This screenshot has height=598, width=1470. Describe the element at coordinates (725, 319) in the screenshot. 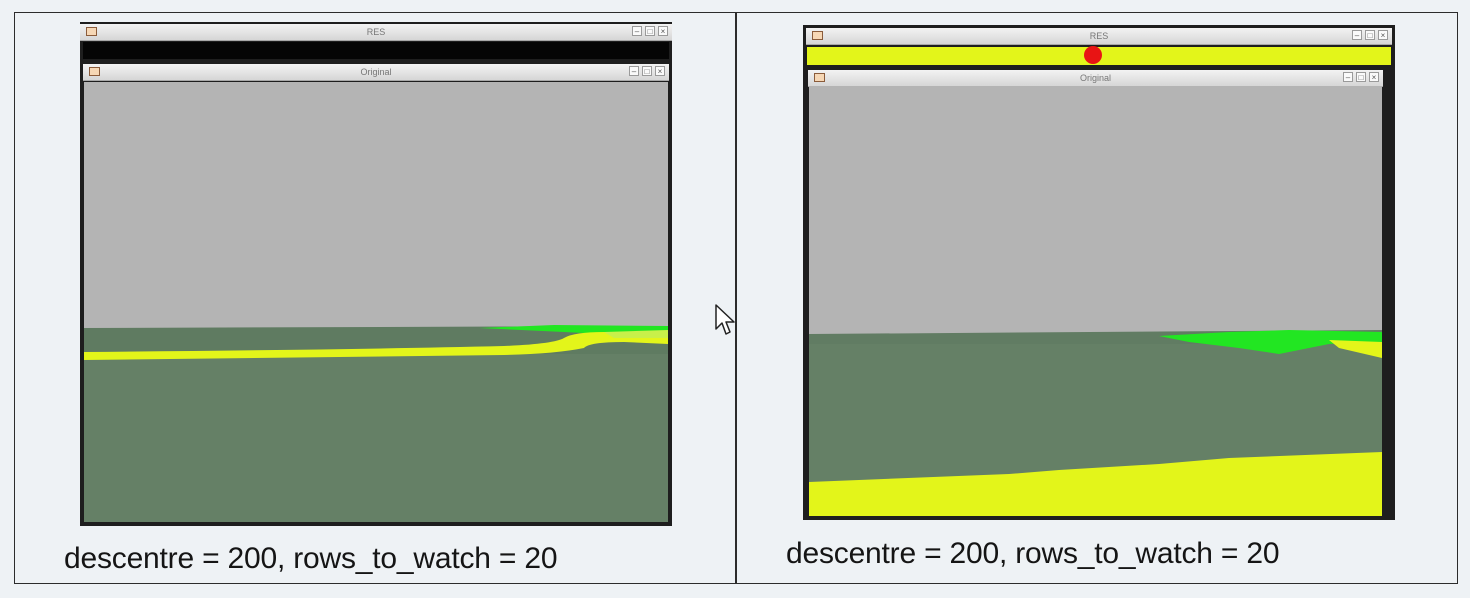

I see `mouse-pointer-icon` at that location.